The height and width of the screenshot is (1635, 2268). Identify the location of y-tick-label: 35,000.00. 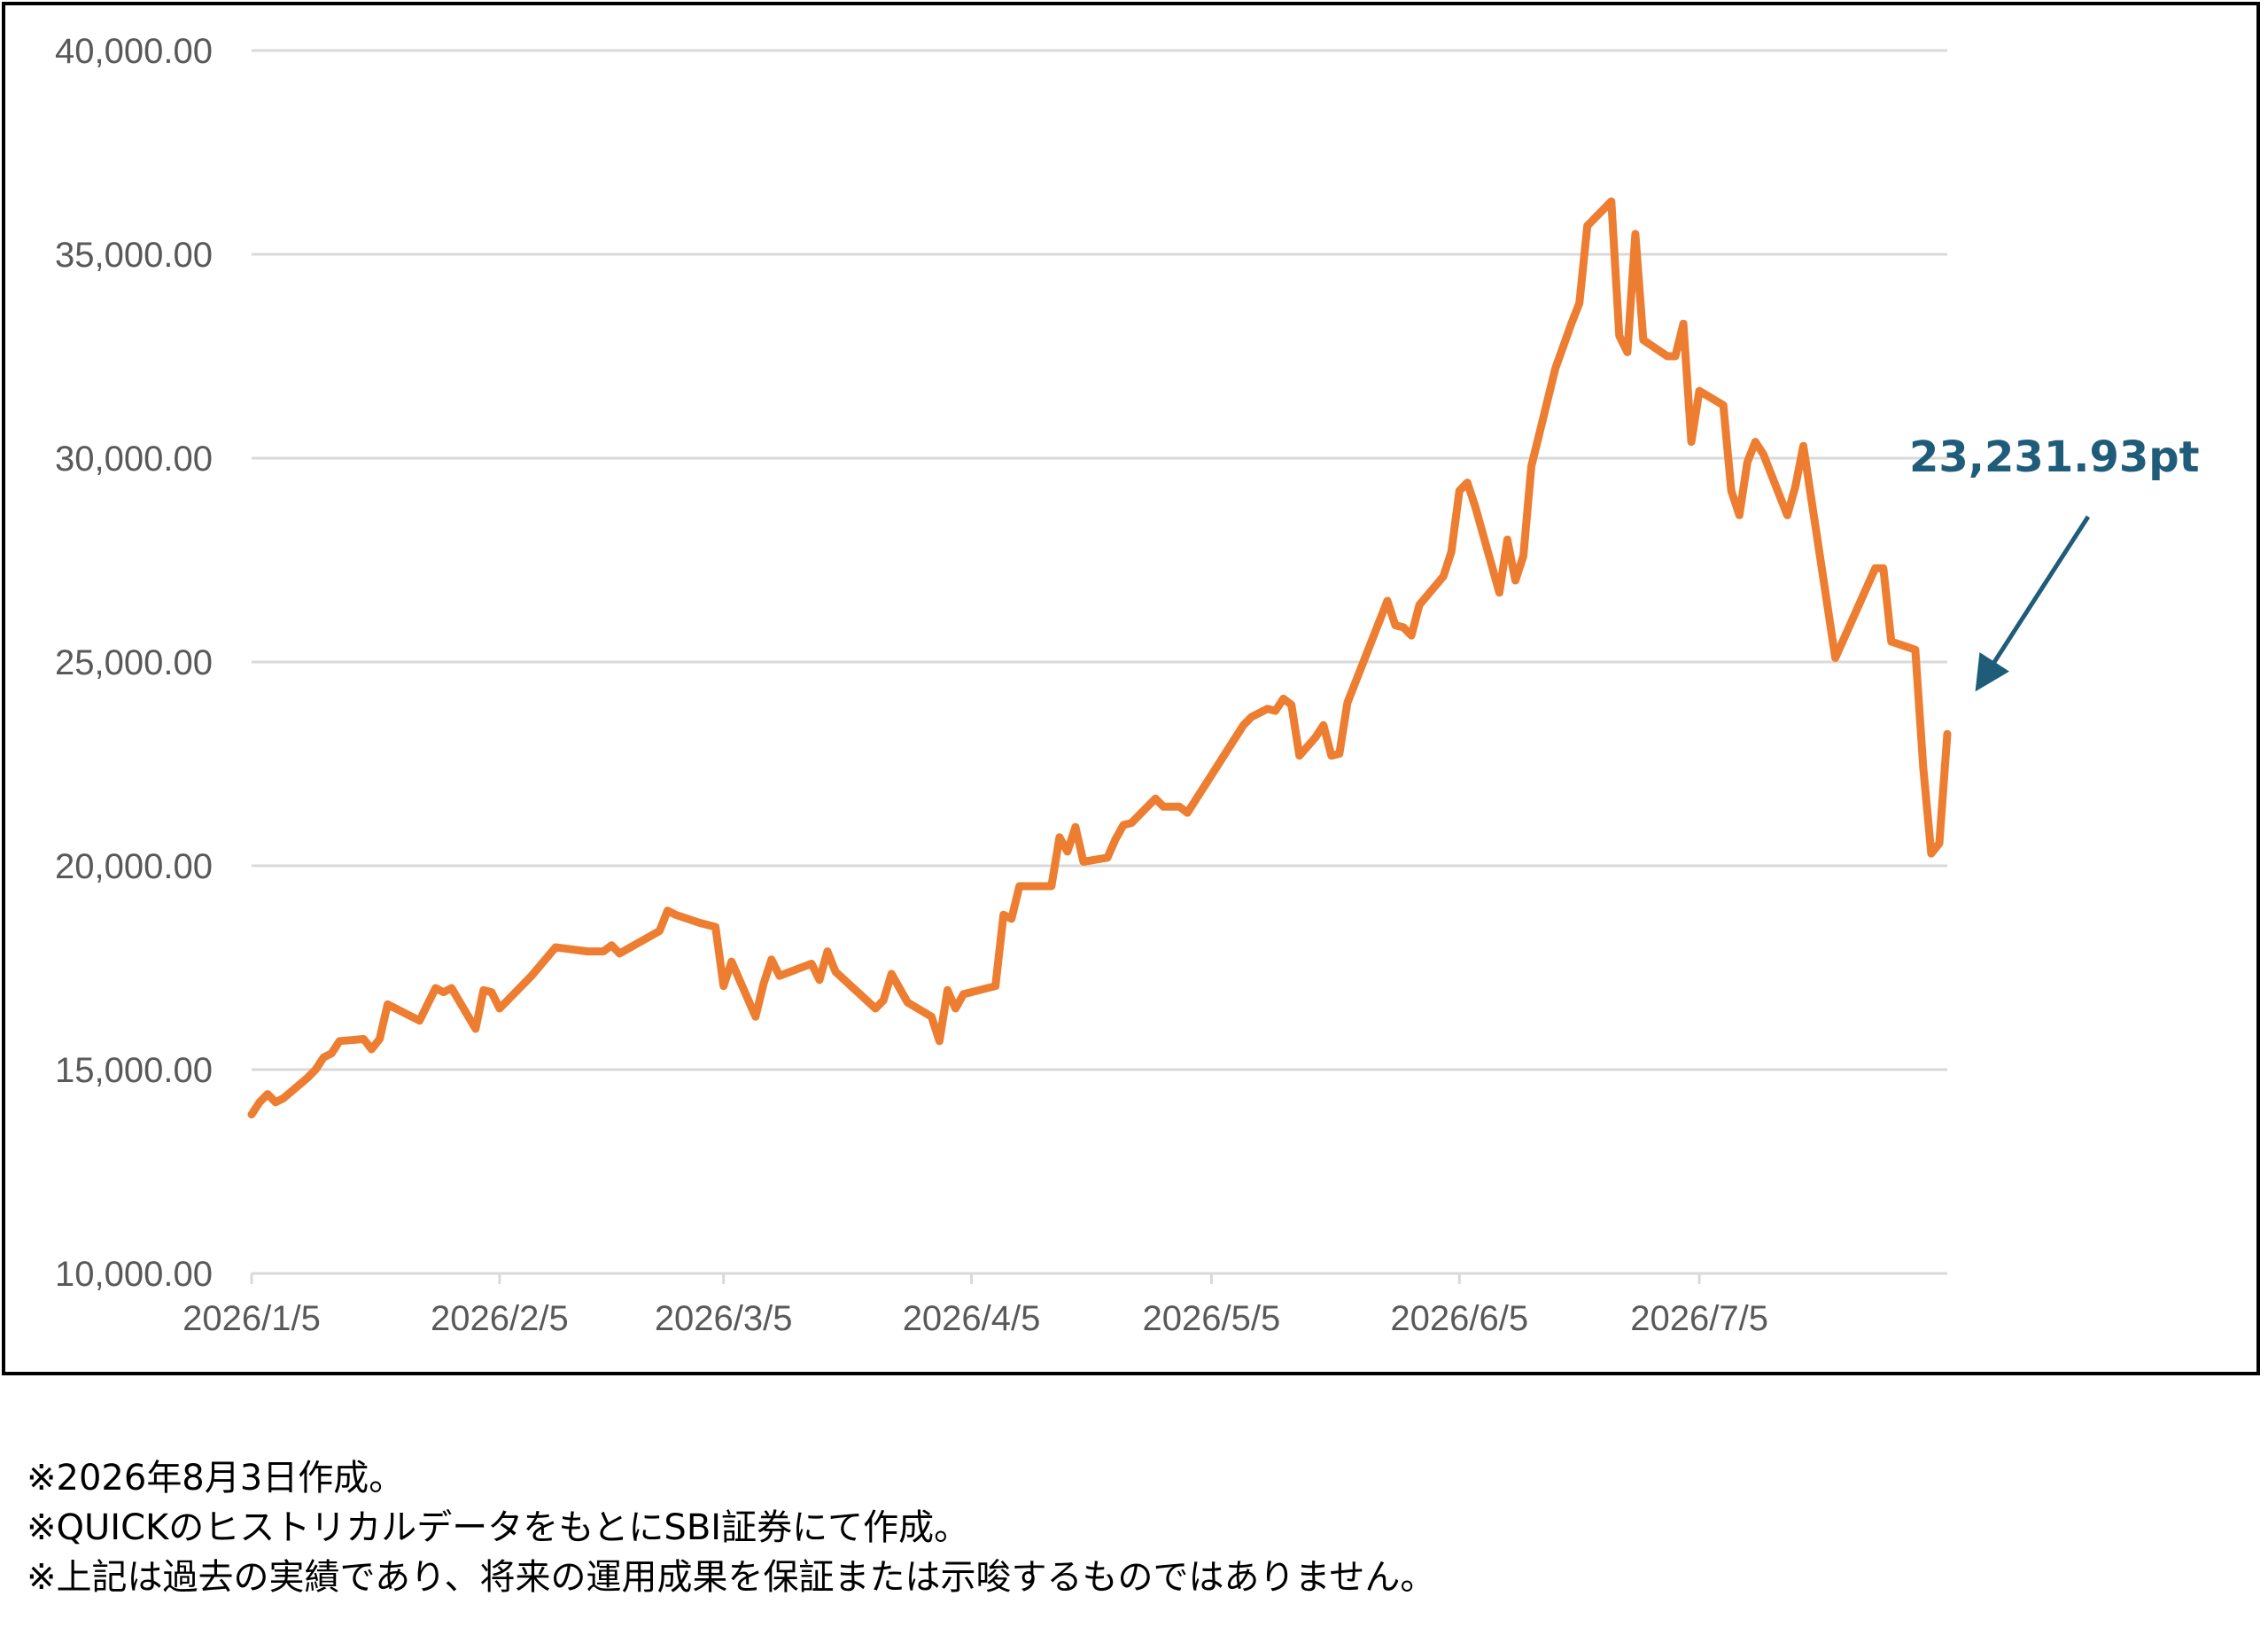
(134, 255).